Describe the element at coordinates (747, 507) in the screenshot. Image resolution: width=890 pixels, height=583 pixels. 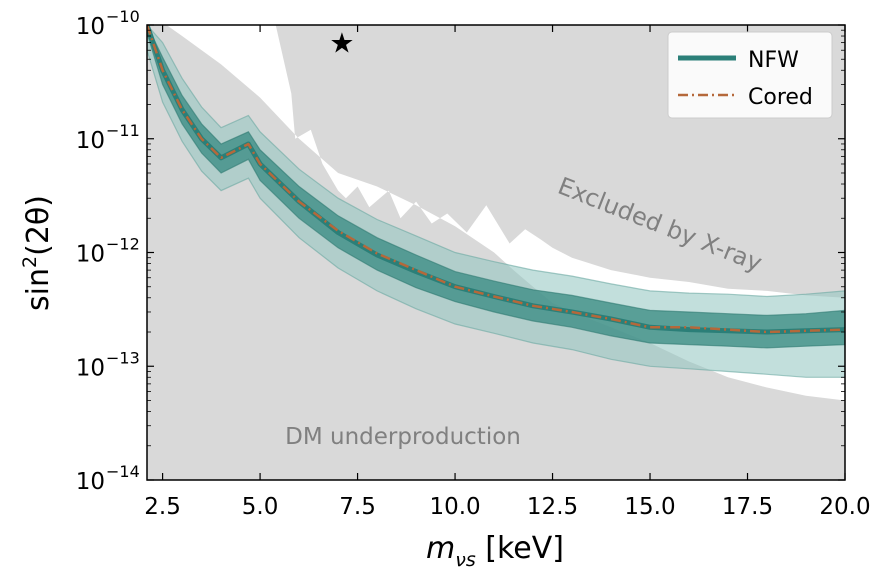
I see `x-tick-label: 17.5` at that location.